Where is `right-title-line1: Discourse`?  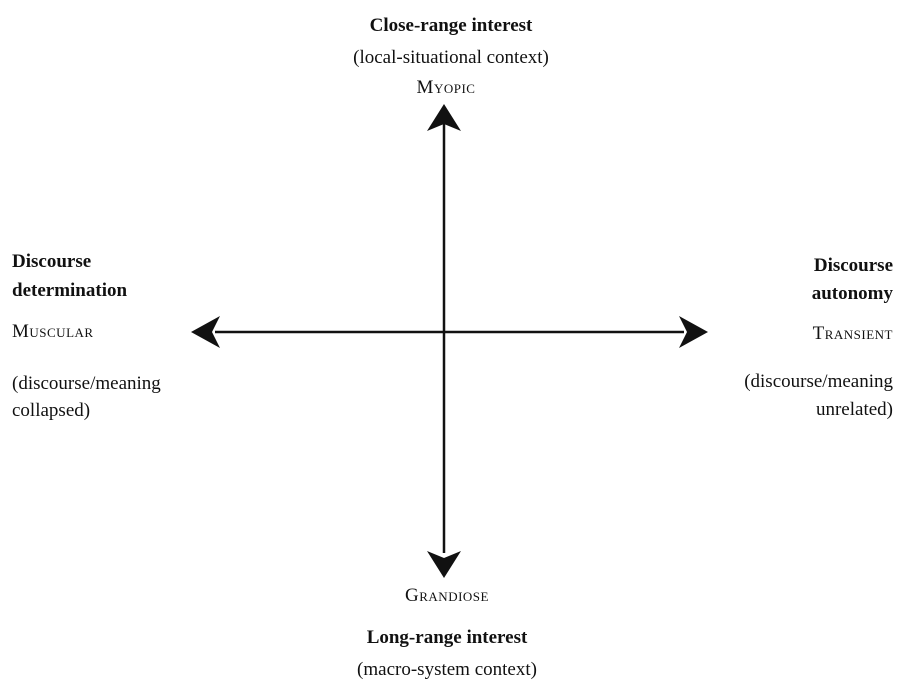
right-title-line1: Discourse is located at coordinates (853, 265).